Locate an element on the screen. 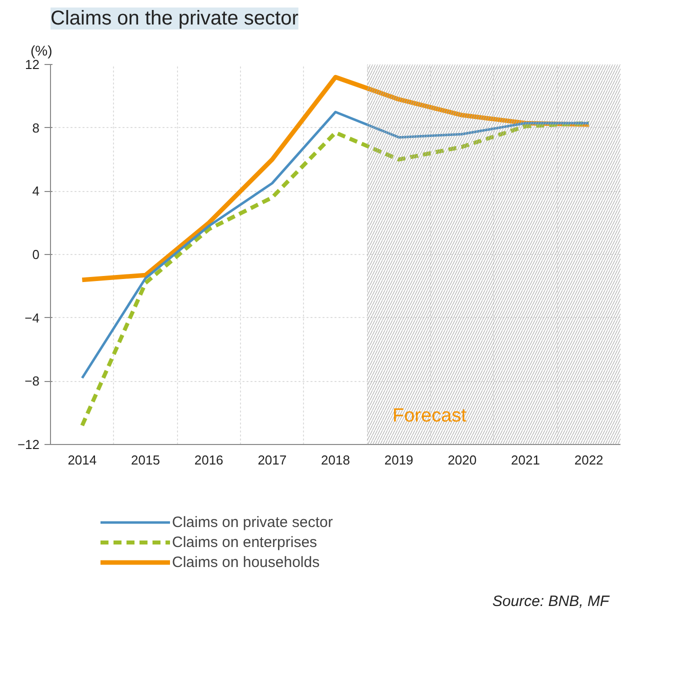 The height and width of the screenshot is (682, 678). chart-title: Claims on the private sector is located at coordinates (174, 19).